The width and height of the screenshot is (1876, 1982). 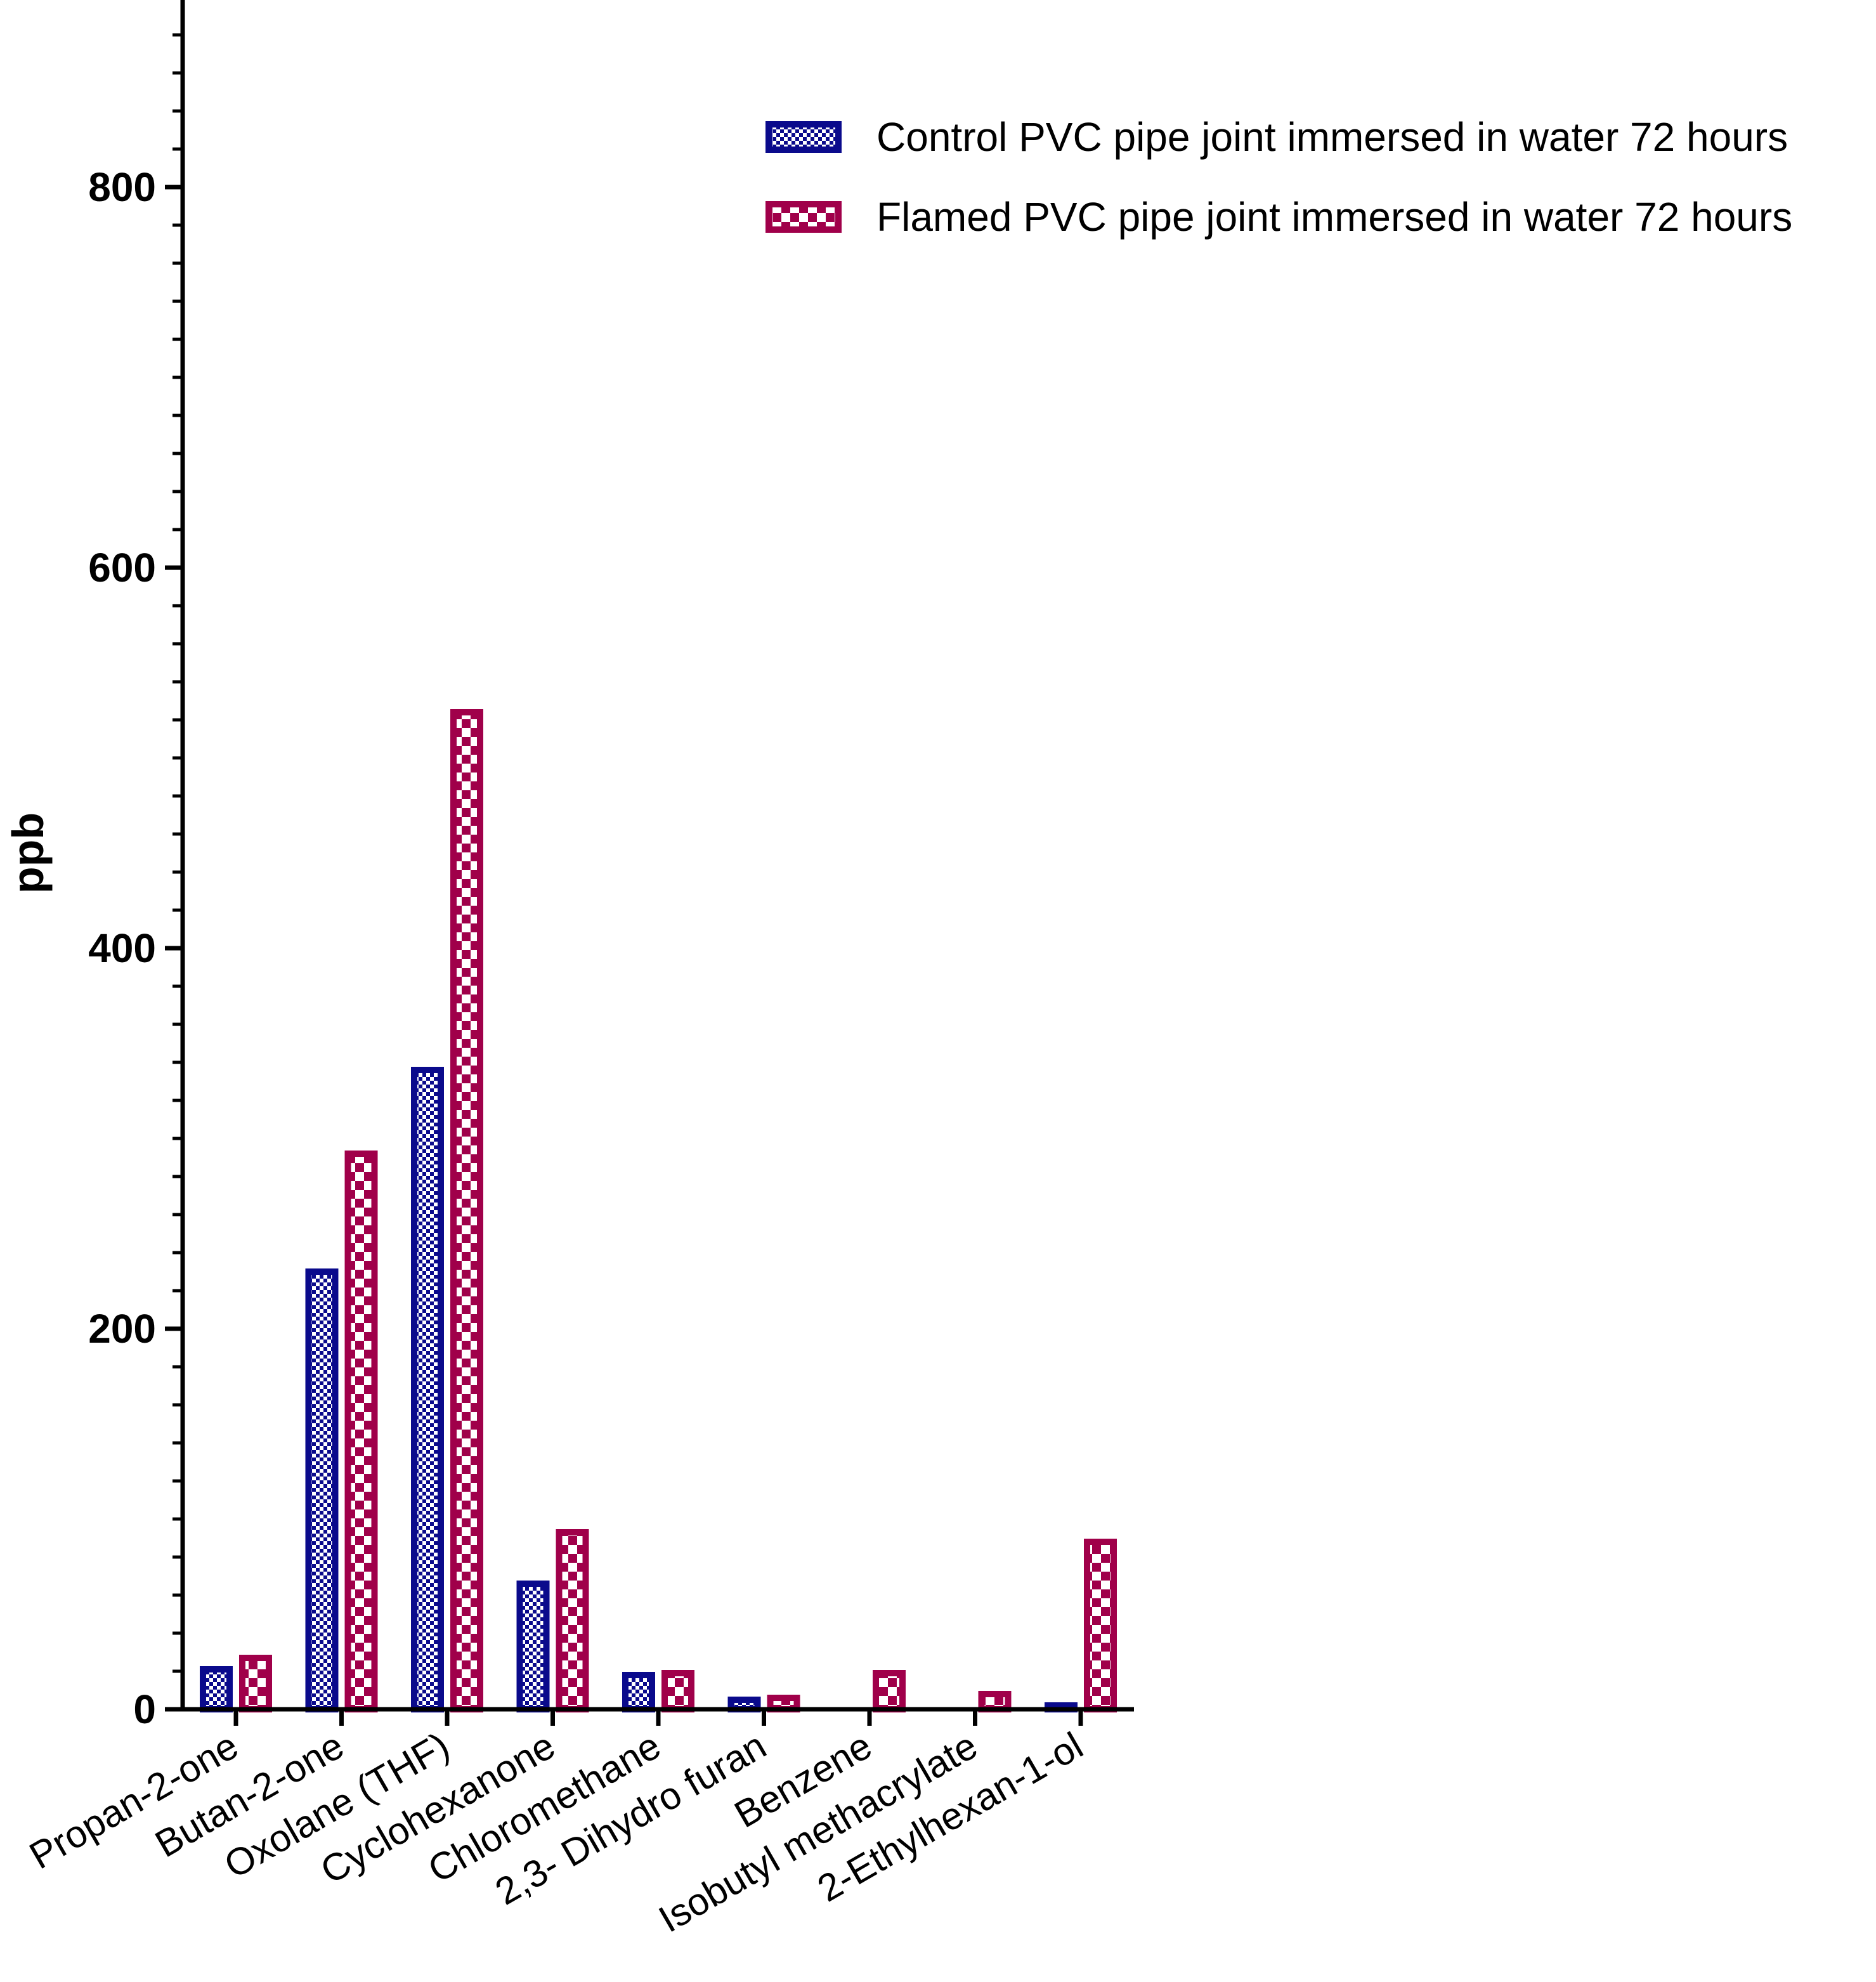 I want to click on legend-swatch-flamed, so click(x=803, y=217).